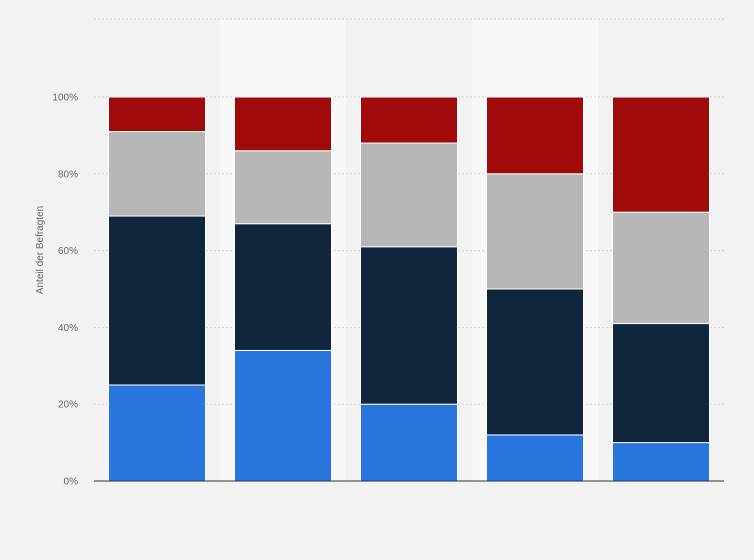 The image size is (754, 560). Describe the element at coordinates (68, 174) in the screenshot. I see `y-tick-label: 80%` at that location.